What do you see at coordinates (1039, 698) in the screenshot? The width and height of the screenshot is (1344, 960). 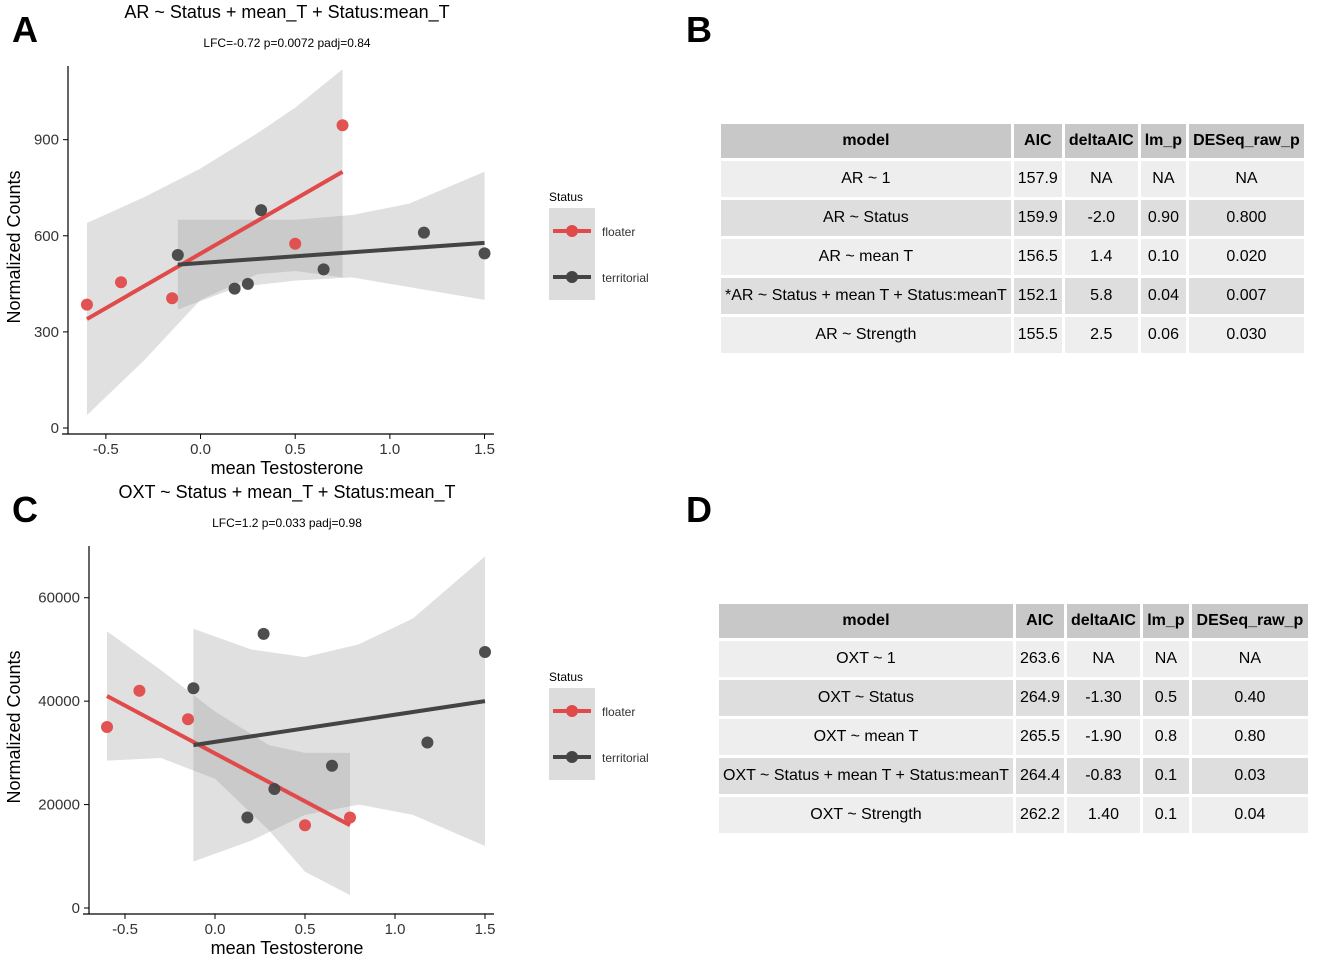 I see `table-cell: 264.9` at bounding box center [1039, 698].